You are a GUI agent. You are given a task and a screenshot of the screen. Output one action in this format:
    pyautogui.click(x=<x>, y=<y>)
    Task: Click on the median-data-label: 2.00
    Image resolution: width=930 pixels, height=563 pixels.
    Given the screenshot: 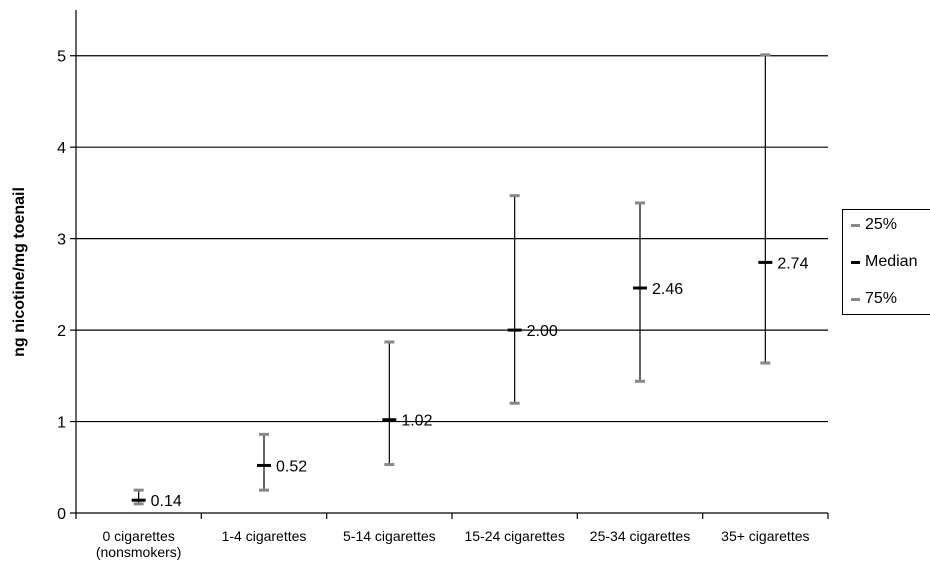 What is the action you would take?
    pyautogui.click(x=542, y=331)
    